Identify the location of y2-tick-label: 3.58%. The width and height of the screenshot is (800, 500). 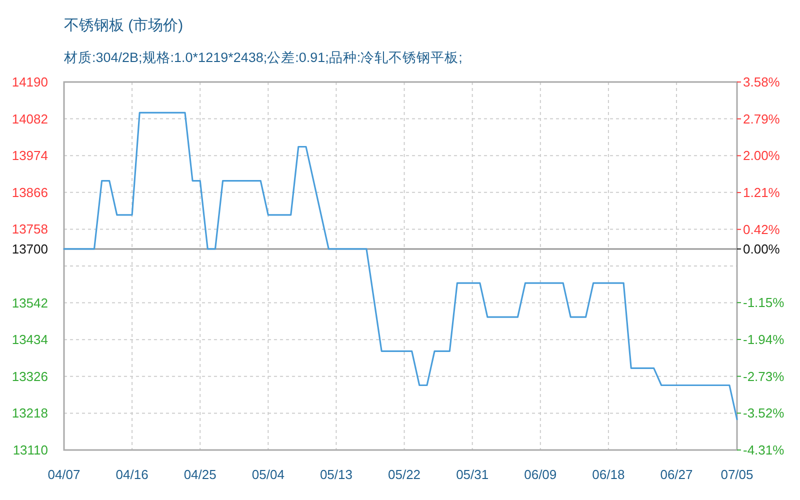
(761, 82).